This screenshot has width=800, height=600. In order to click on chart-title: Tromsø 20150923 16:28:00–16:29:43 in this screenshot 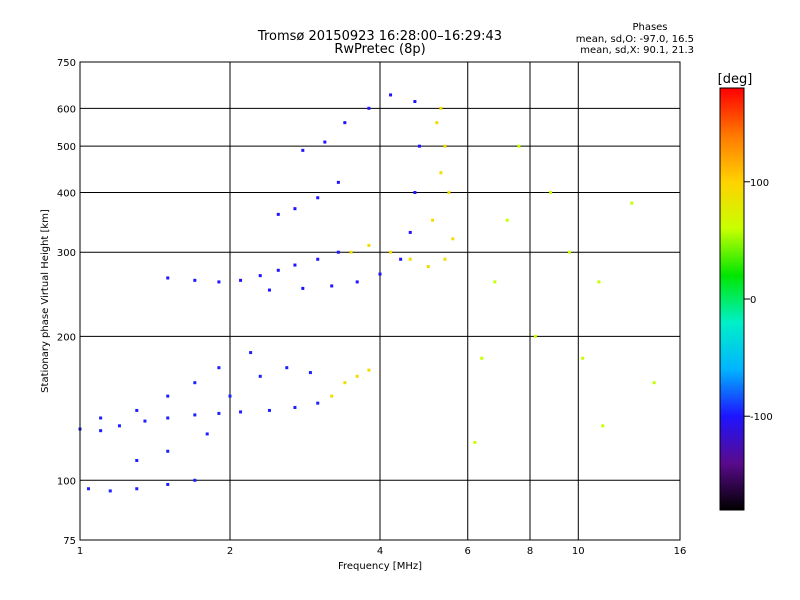, I will do `click(379, 36)`.